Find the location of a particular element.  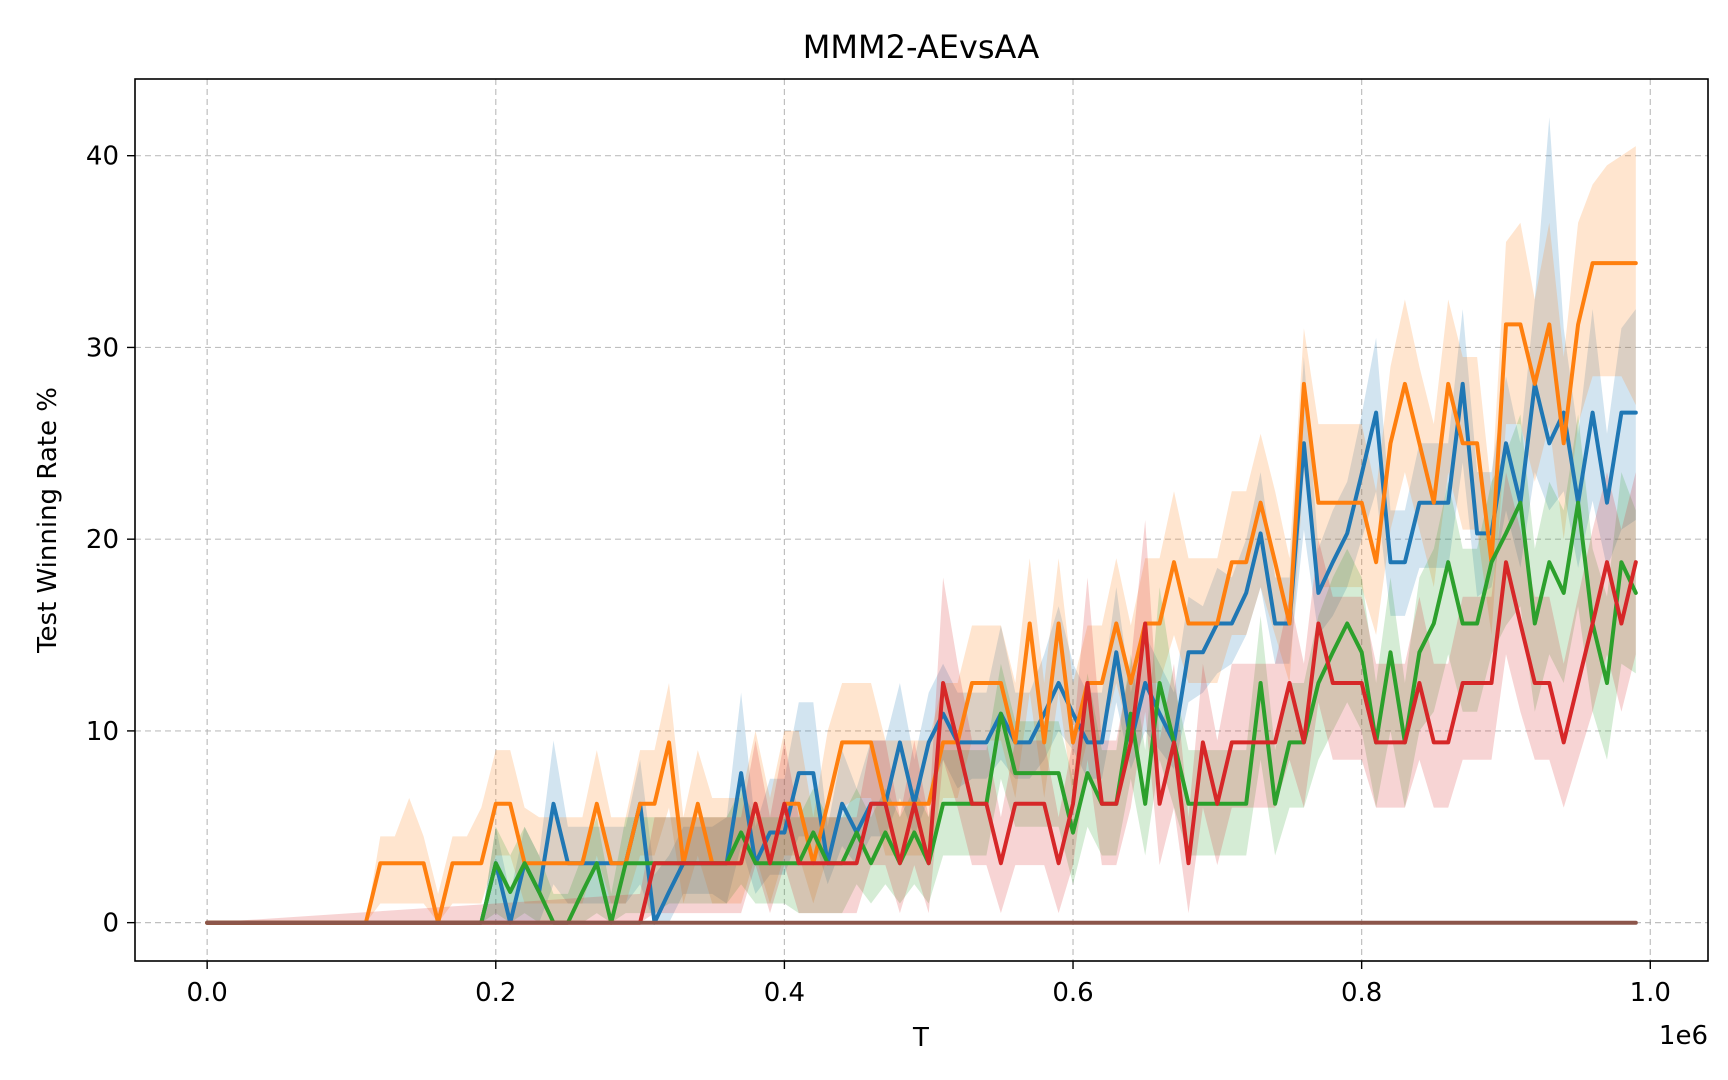

y-tick-label: 30 is located at coordinates (102, 348).